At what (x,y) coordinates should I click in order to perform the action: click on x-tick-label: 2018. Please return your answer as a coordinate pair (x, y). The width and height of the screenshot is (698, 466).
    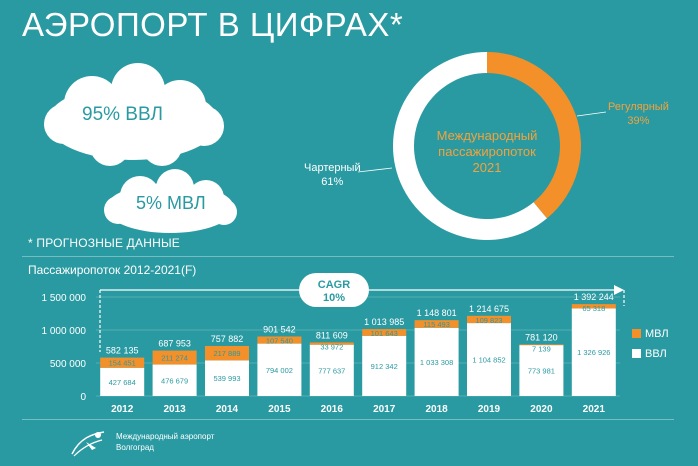
    Looking at the image, I should click on (436, 409).